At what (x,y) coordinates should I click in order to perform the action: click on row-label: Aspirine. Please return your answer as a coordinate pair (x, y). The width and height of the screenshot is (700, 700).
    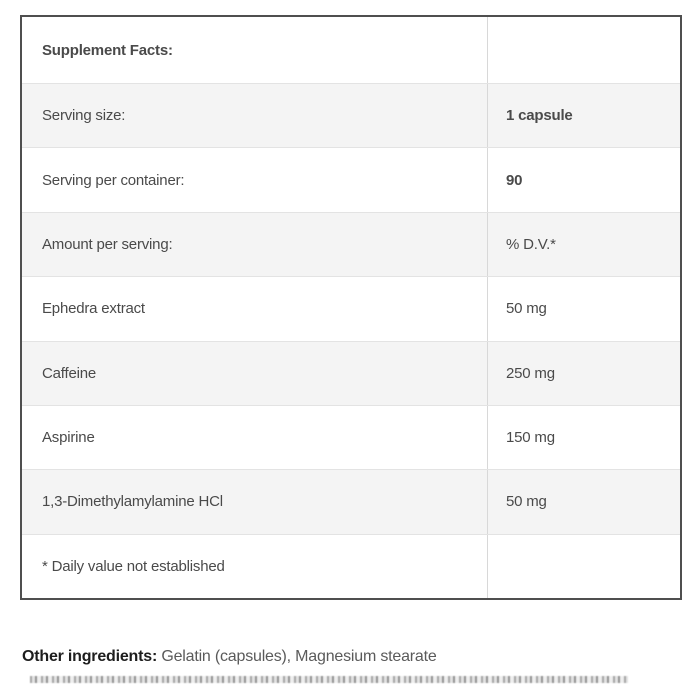
    Looking at the image, I should click on (68, 438).